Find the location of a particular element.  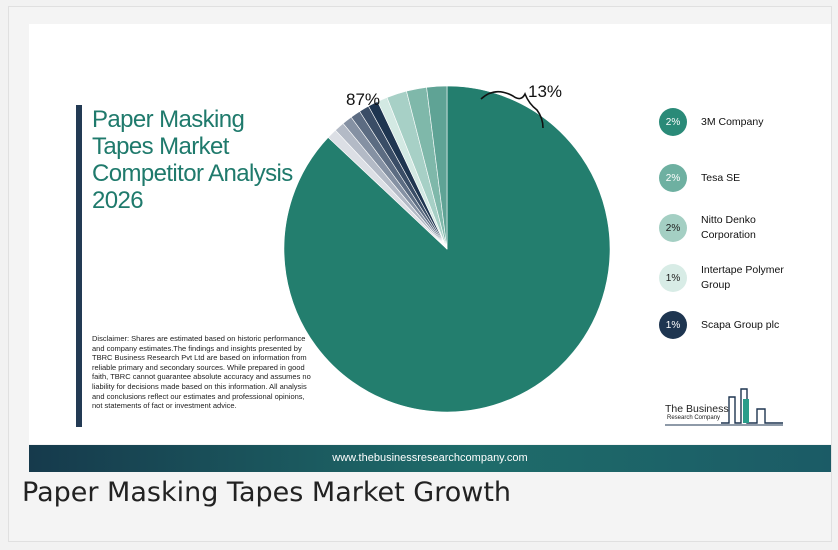

logo-bars-icon is located at coordinates (724, 407).